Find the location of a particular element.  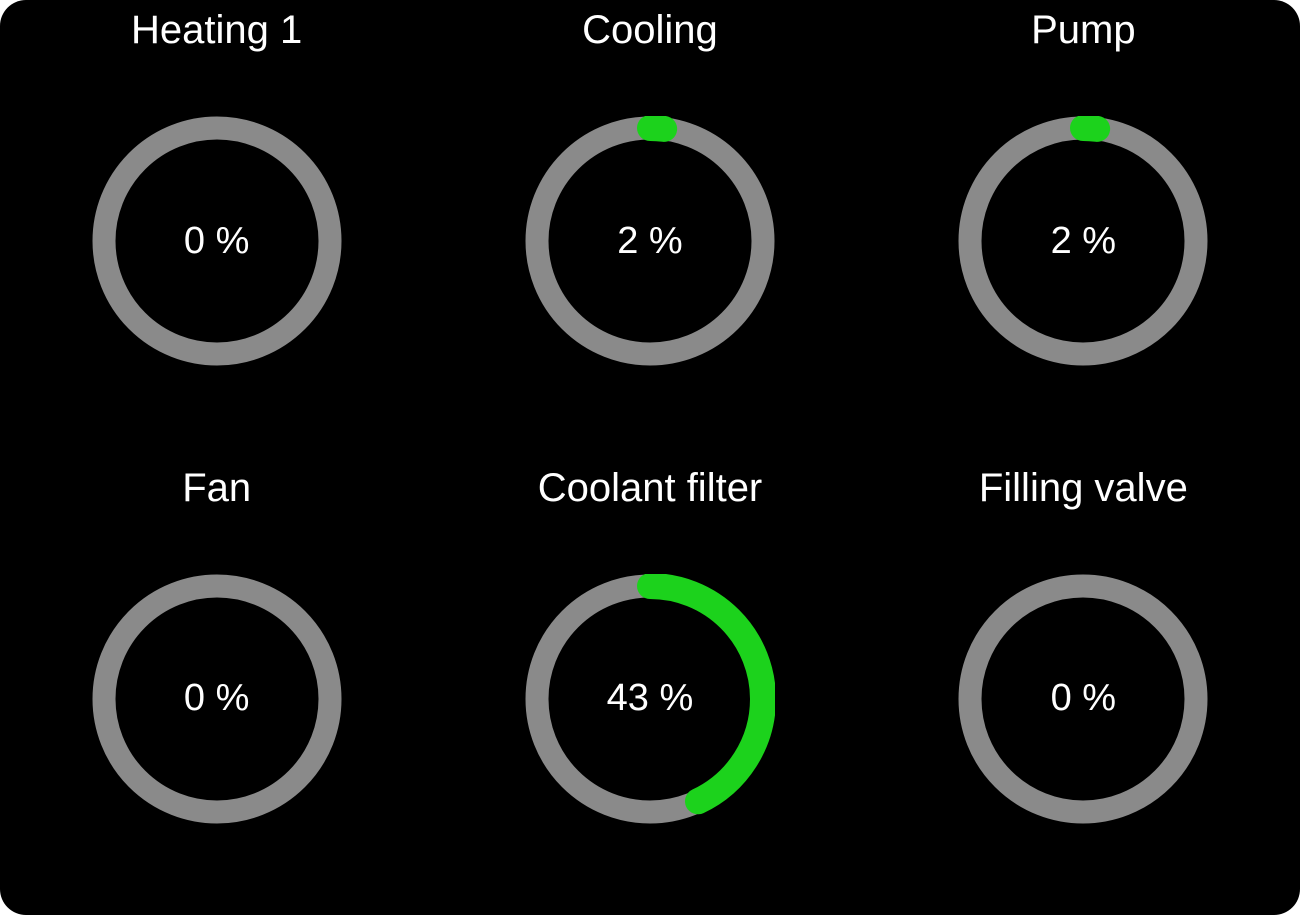

gauge-title: Pump is located at coordinates (1083, 30).